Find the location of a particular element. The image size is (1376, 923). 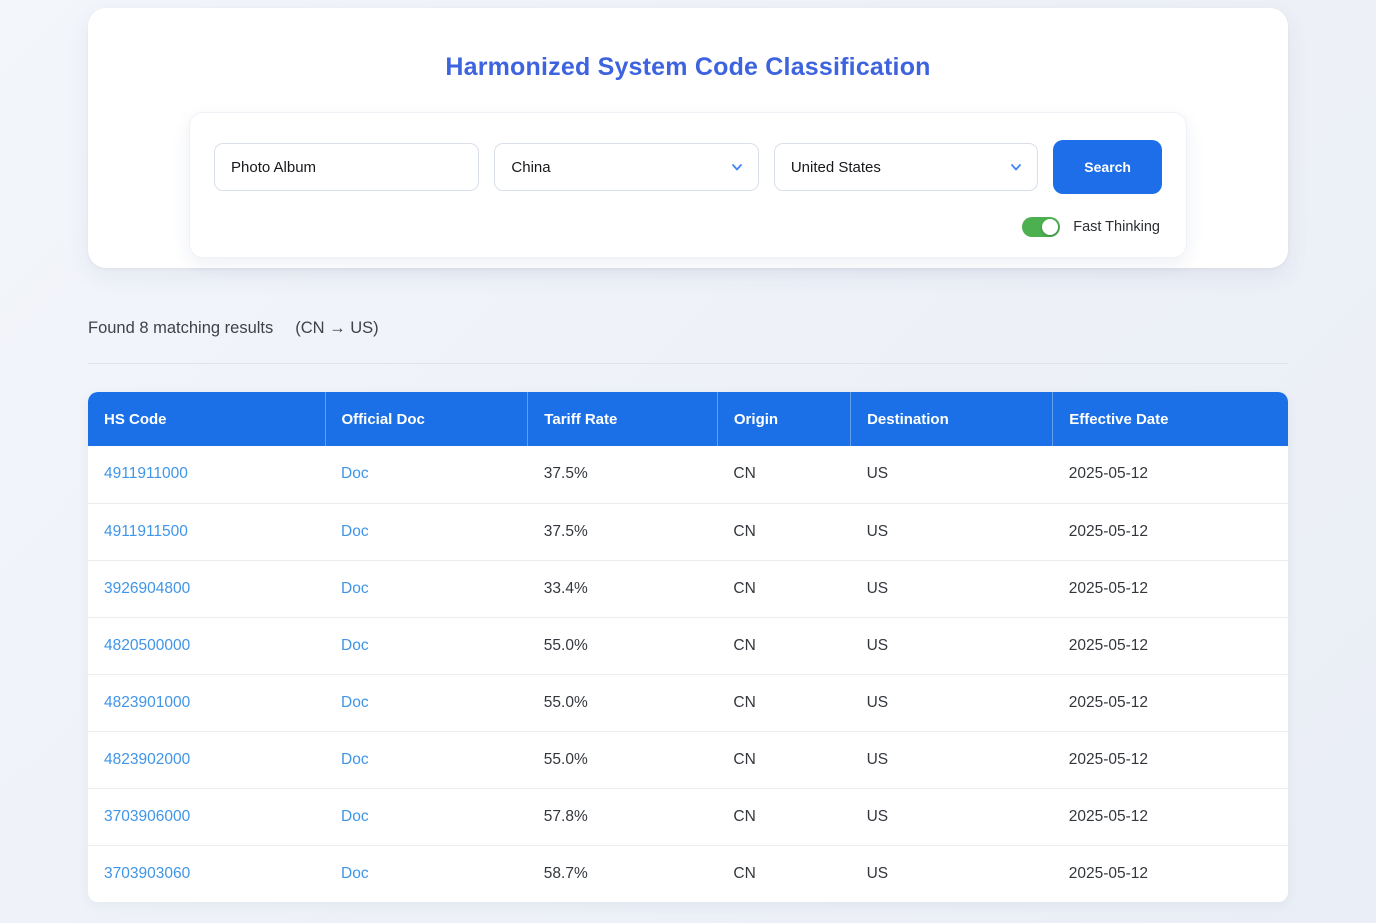

table-row: 4911911500 Doc 37.5% CN US 2025-05-12 is located at coordinates (688, 531).